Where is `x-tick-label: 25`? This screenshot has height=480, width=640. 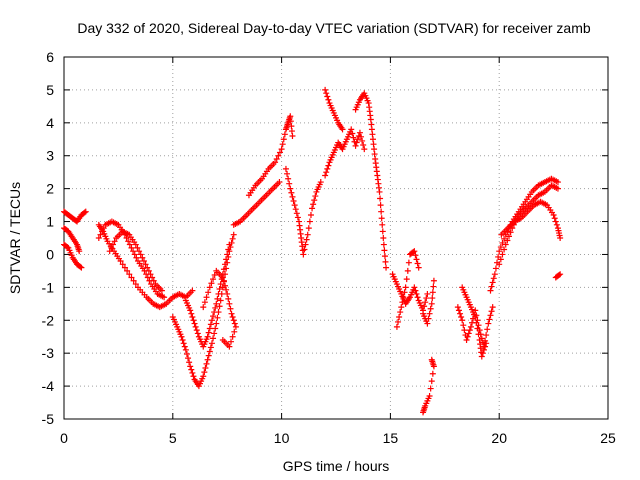 x-tick-label: 25 is located at coordinates (608, 438).